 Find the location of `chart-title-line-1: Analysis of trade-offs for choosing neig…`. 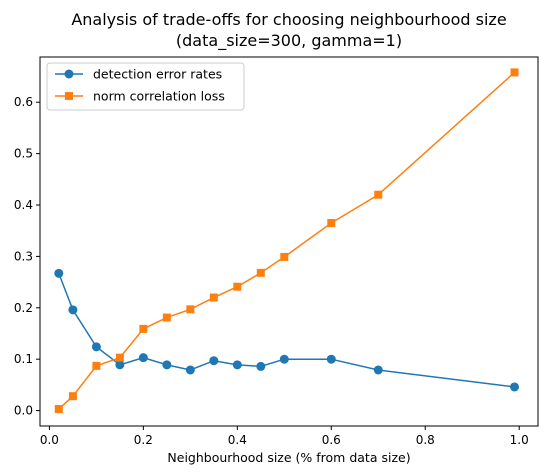

chart-title-line-1: Analysis of trade-offs for choosing neig… is located at coordinates (288, 19).